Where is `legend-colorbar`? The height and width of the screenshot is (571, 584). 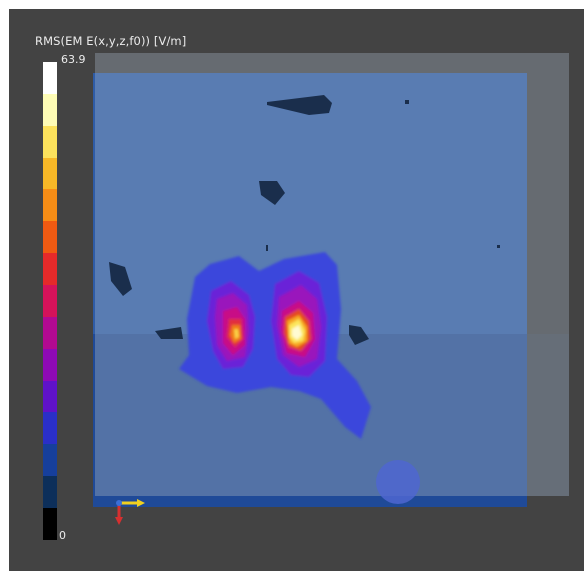 legend-colorbar is located at coordinates (50, 301).